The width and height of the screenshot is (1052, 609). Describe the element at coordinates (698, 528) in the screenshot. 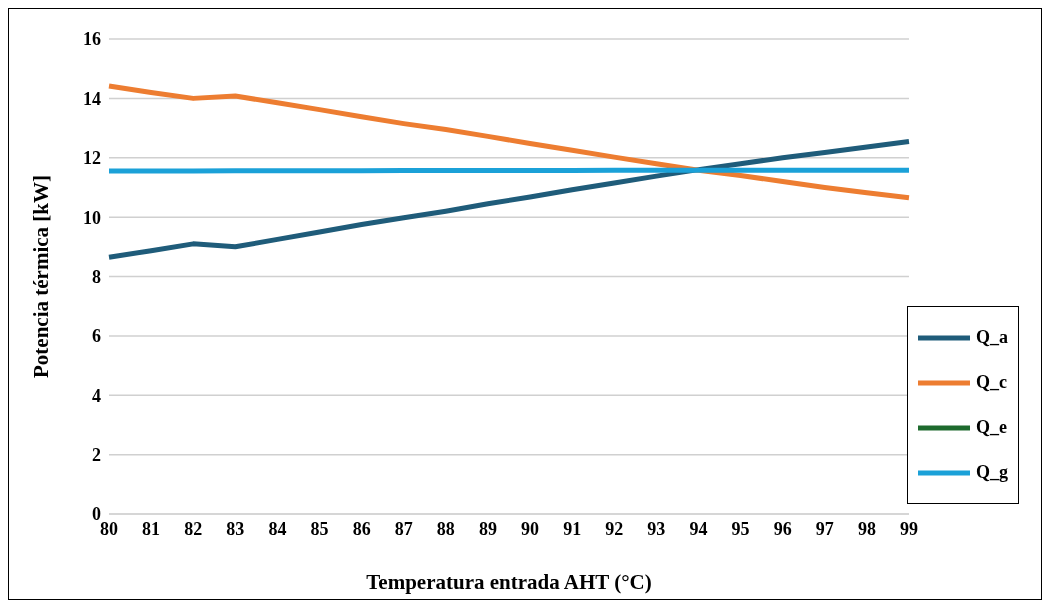

I see `x-tick-label: 94` at that location.